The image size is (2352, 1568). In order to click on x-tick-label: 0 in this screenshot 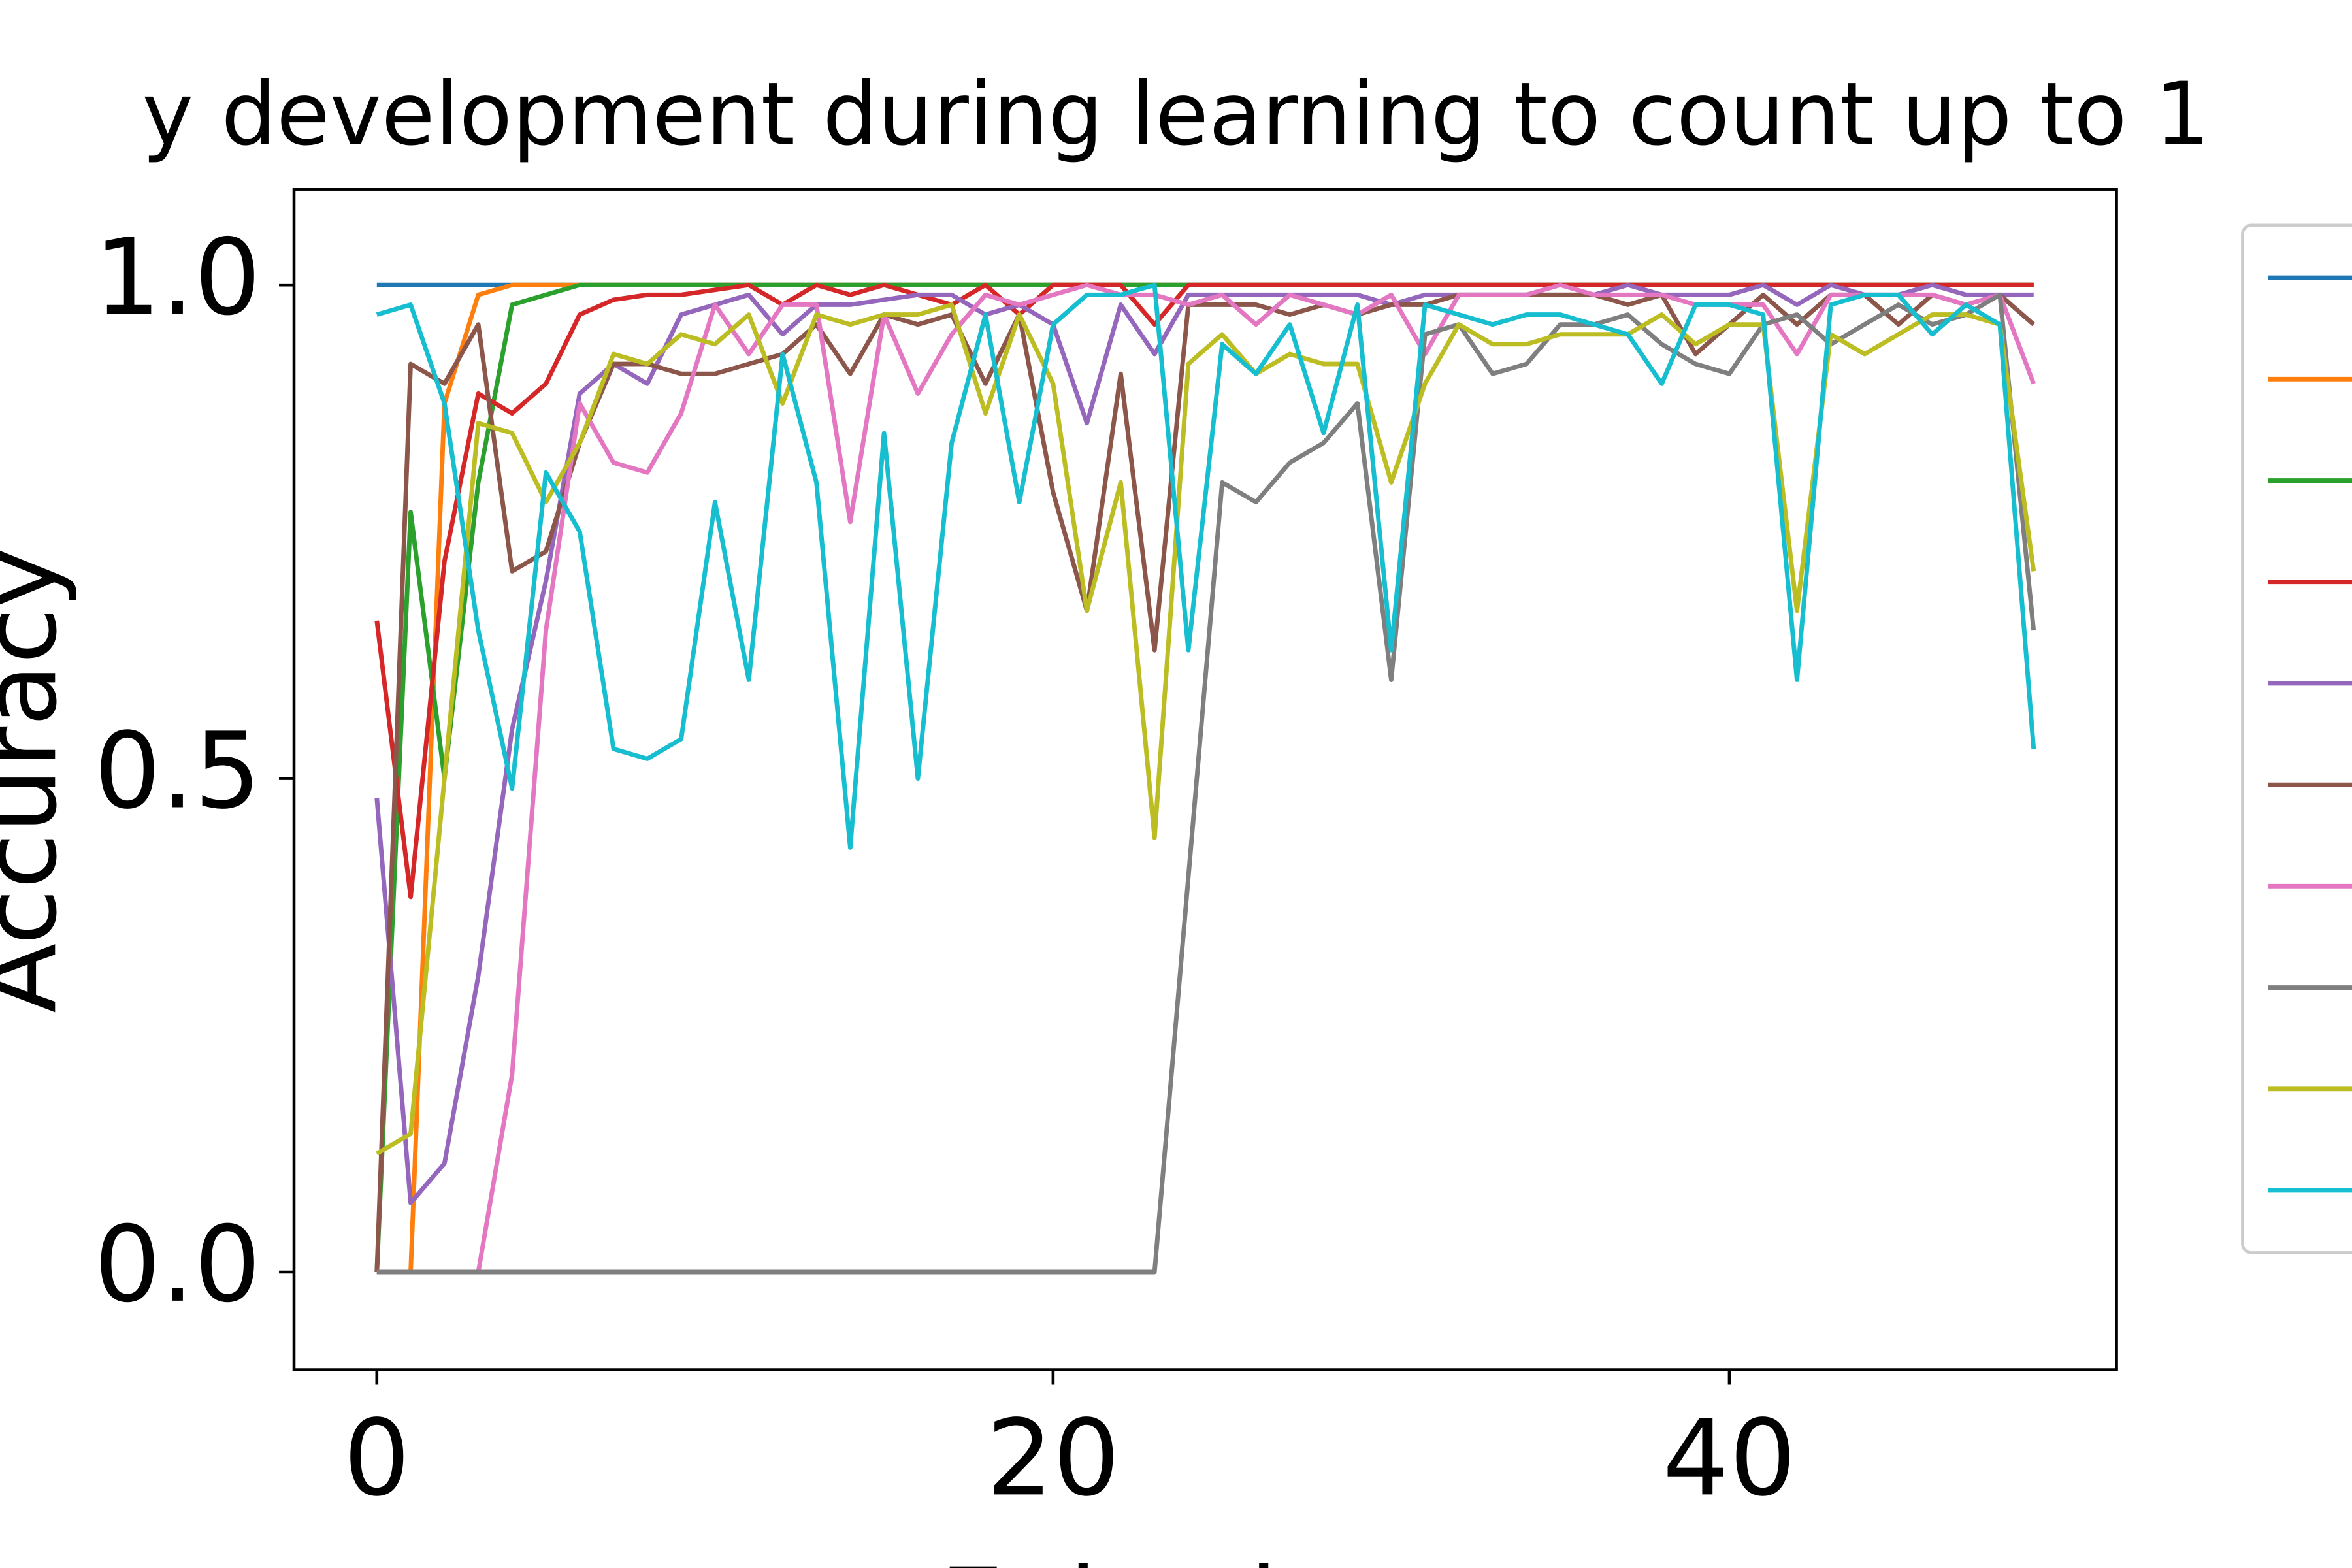, I will do `click(377, 1458)`.